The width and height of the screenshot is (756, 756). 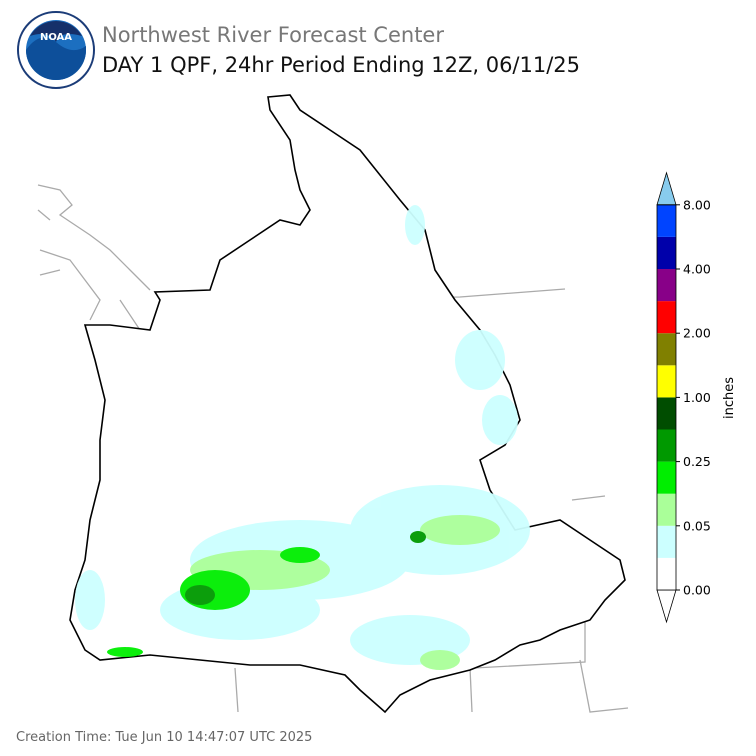 What do you see at coordinates (697, 461) in the screenshot?
I see `colorbar-label: 0.25` at bounding box center [697, 461].